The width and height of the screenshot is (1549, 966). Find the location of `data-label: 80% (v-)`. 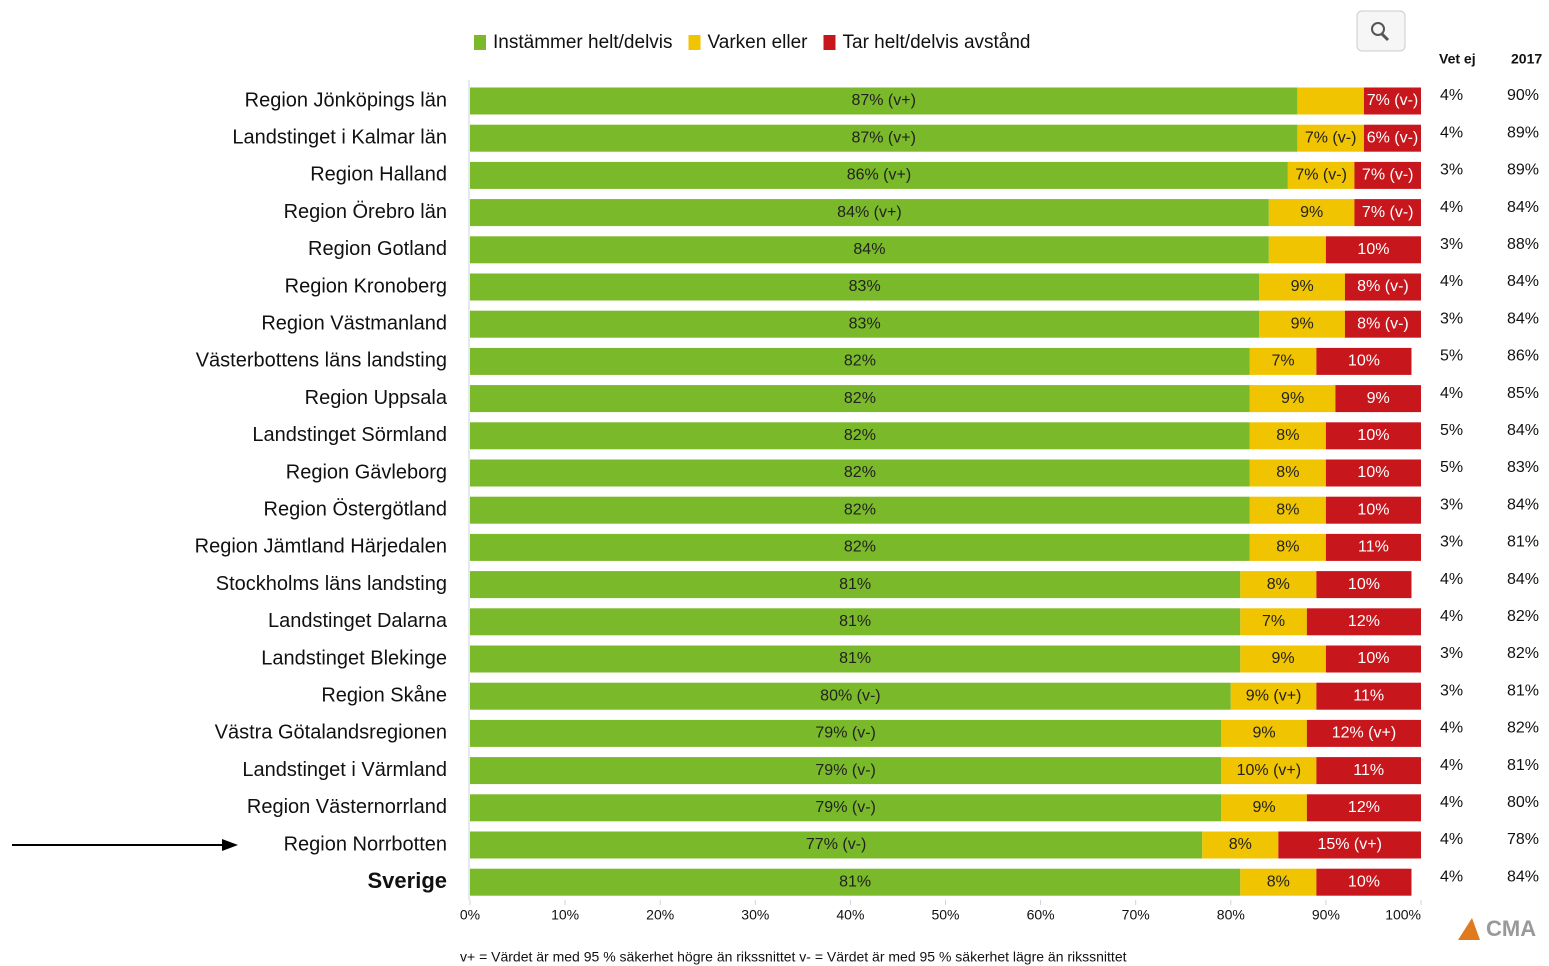

data-label: 80% (v-) is located at coordinates (850, 695).